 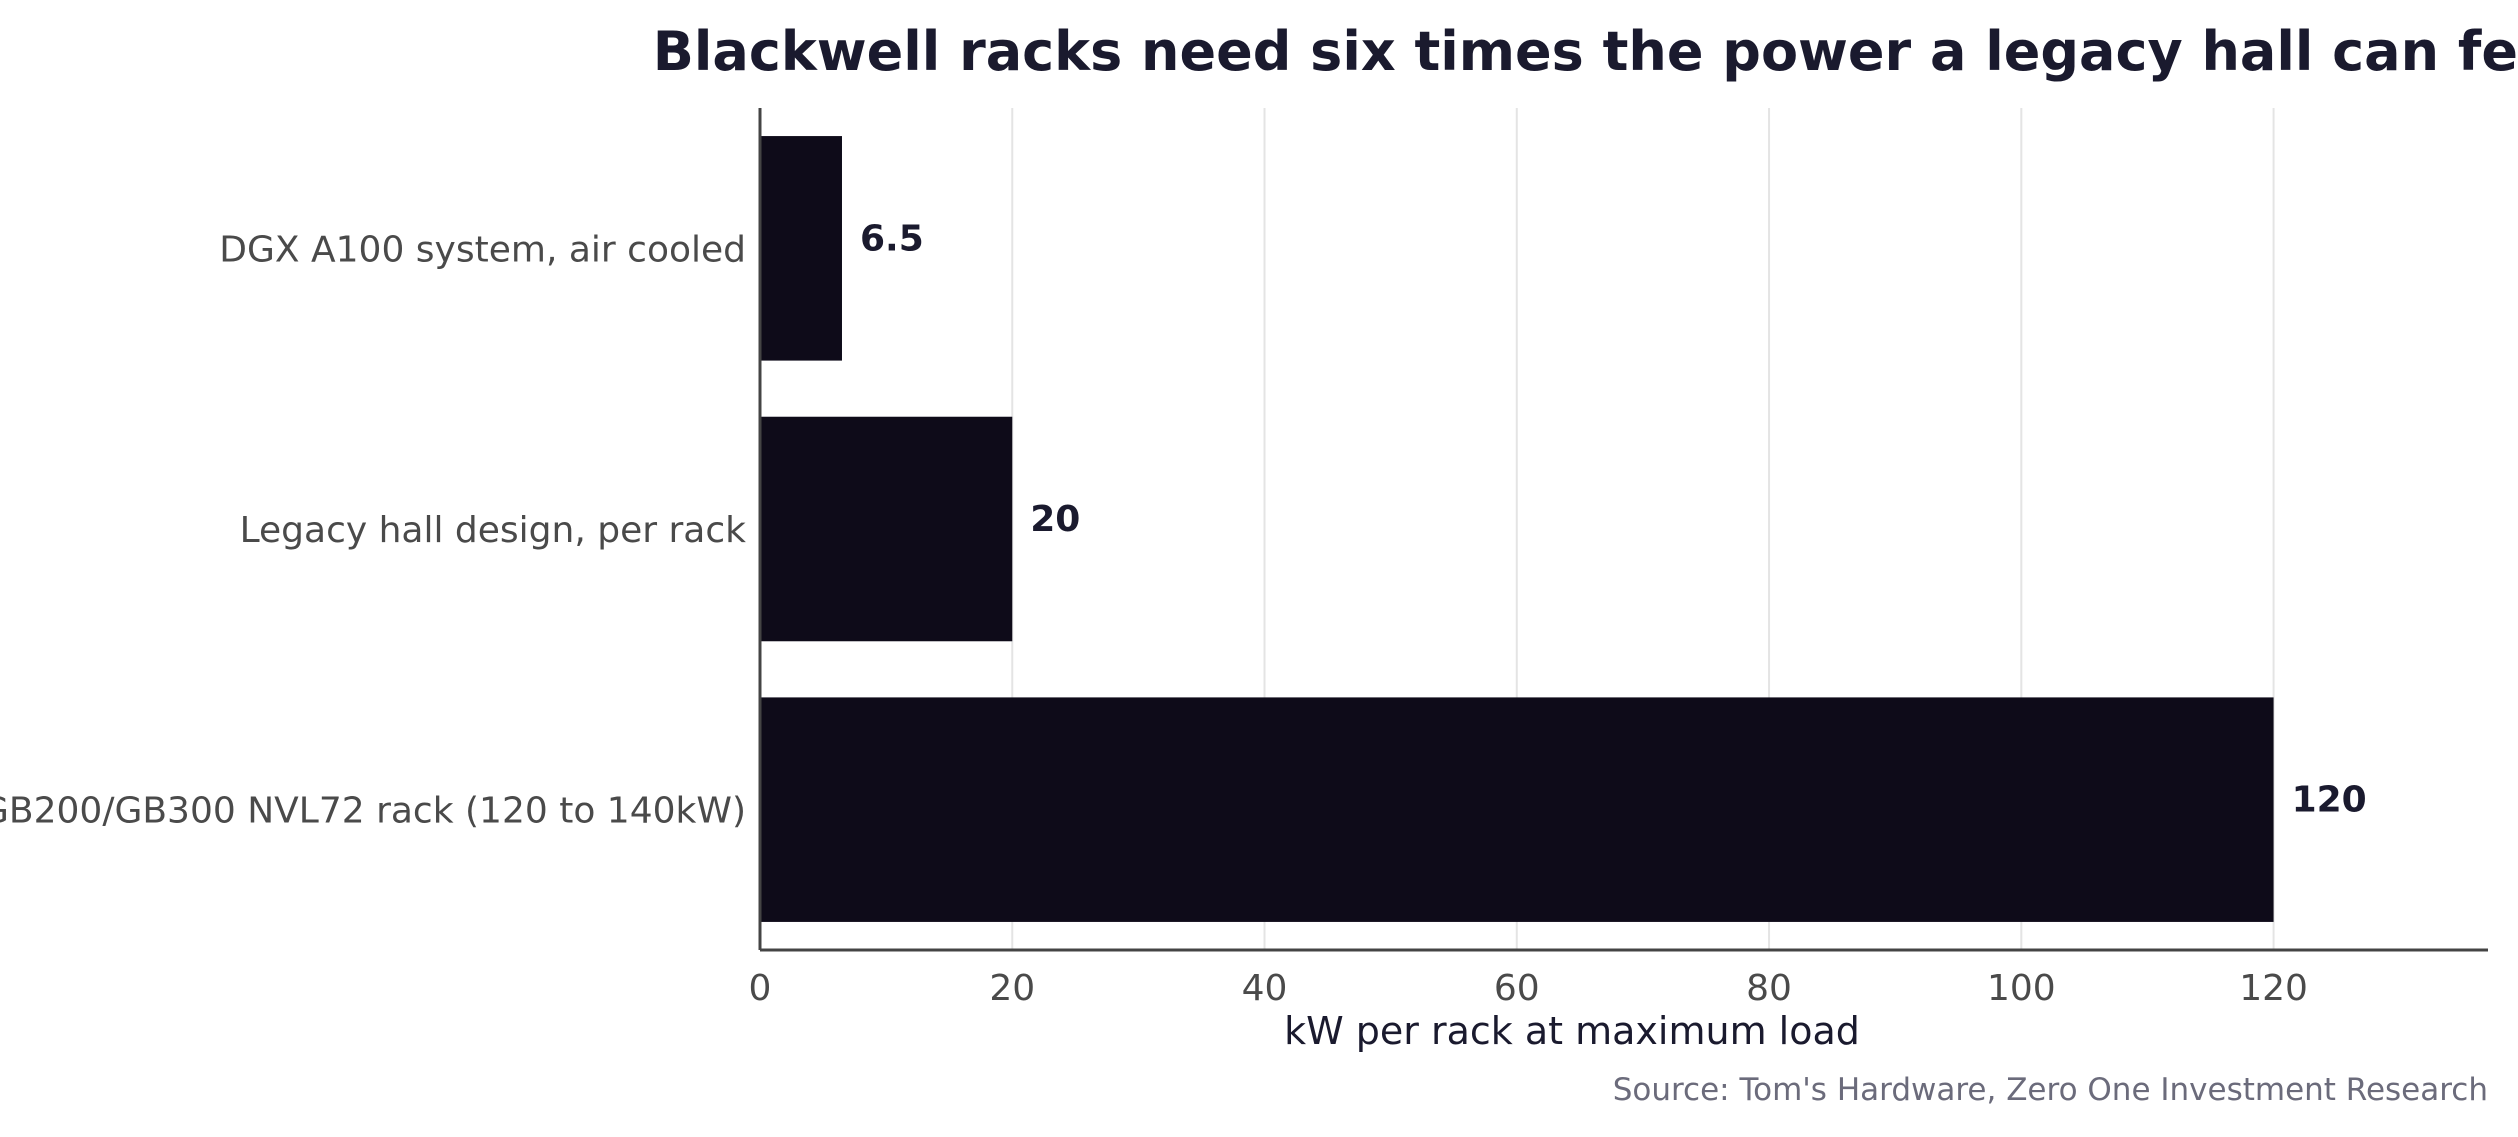 I want to click on x-tick-label: 20, so click(x=1012, y=988).